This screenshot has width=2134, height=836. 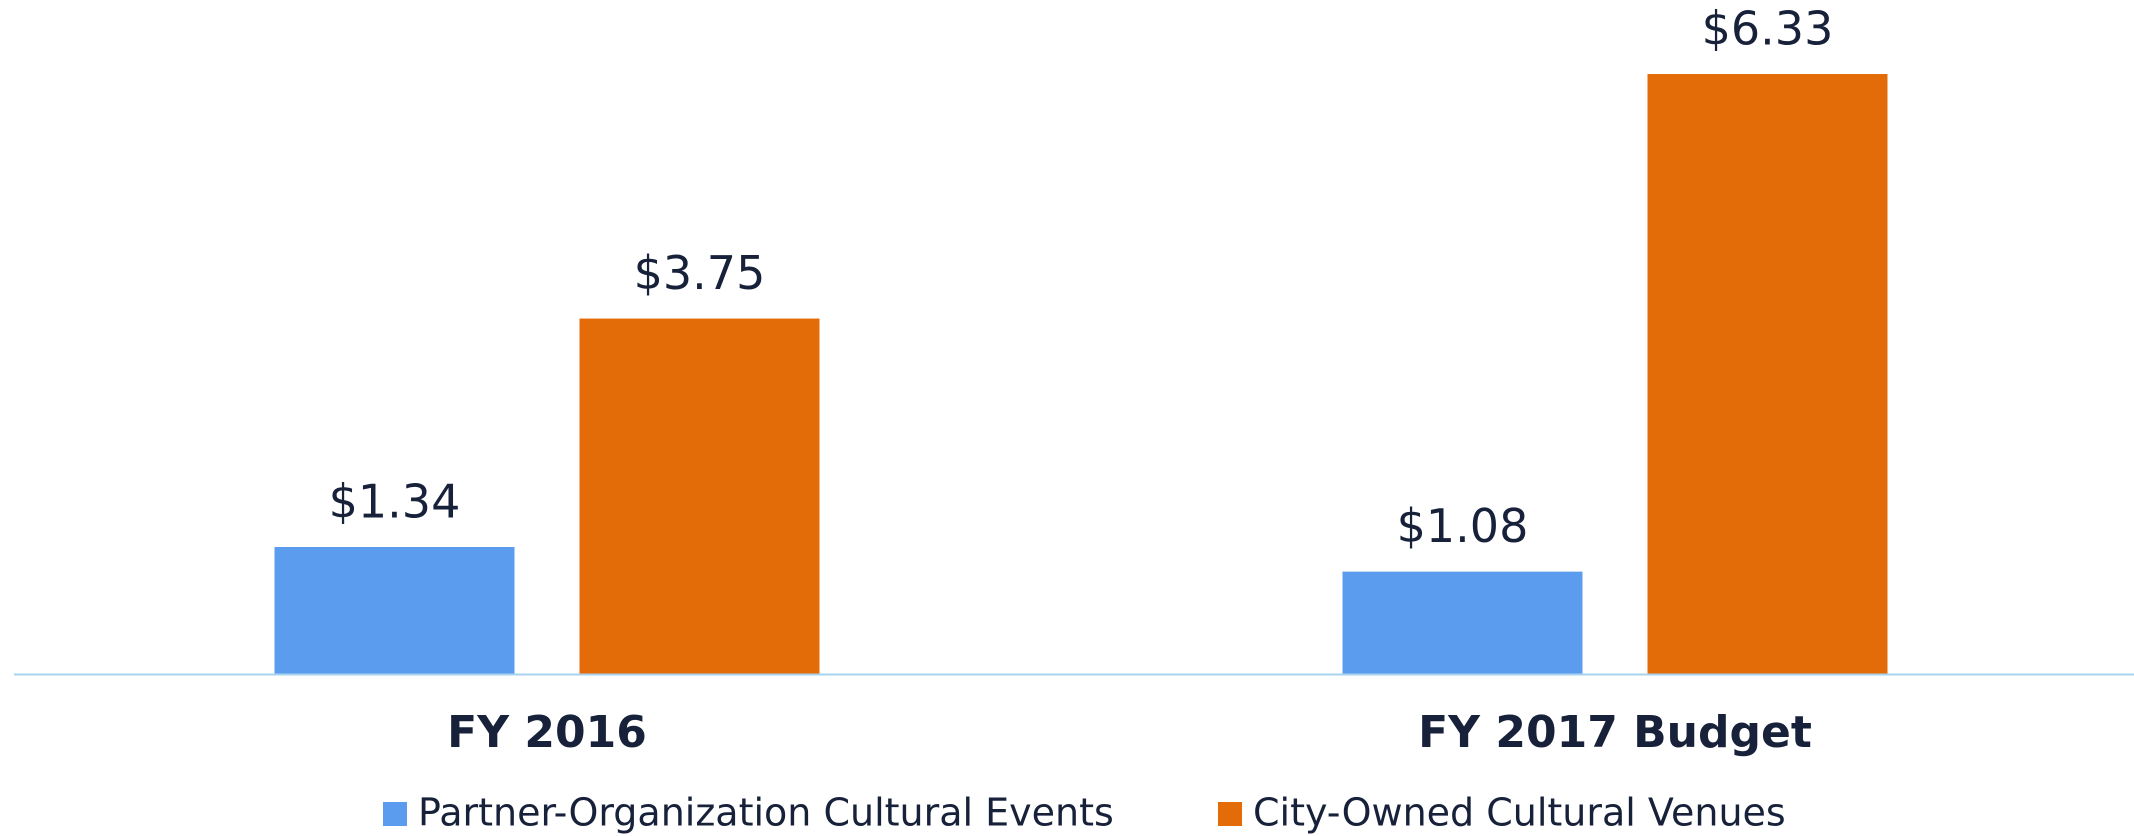 What do you see at coordinates (766, 813) in the screenshot?
I see `legend-label: Partner-Organization Cultural Events` at bounding box center [766, 813].